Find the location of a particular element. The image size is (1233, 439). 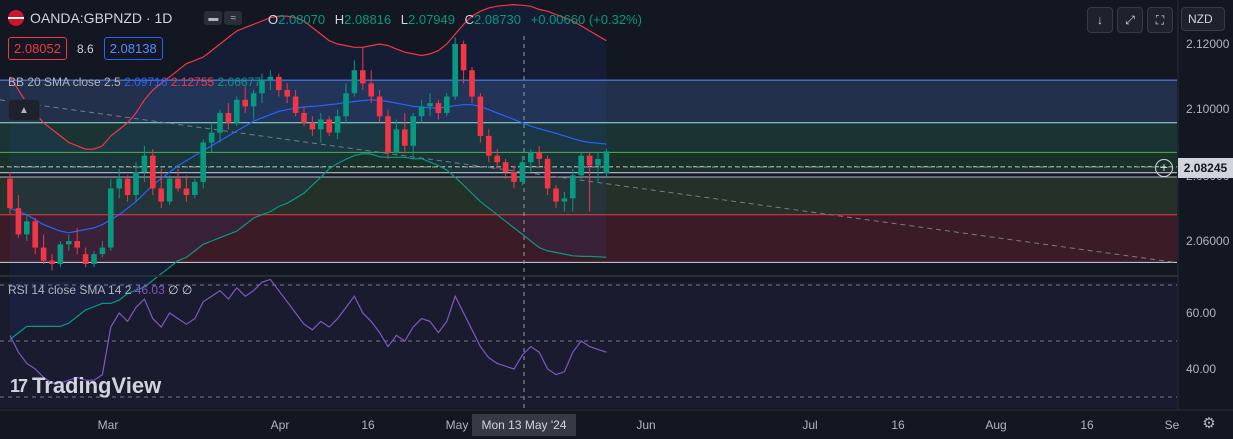

bb-basis-value: 2.09716 is located at coordinates (146, 82).